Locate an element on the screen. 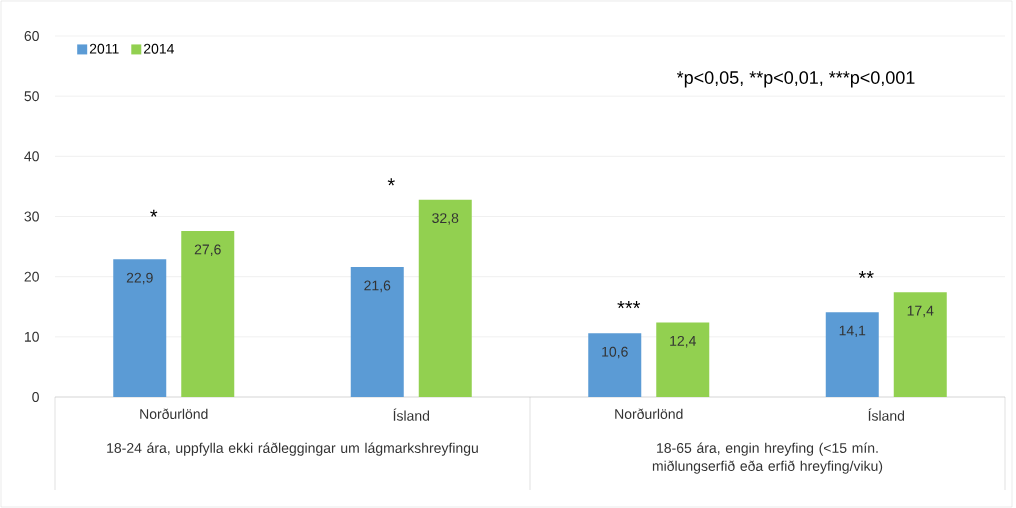  y-tick-label: 60 is located at coordinates (31, 36).